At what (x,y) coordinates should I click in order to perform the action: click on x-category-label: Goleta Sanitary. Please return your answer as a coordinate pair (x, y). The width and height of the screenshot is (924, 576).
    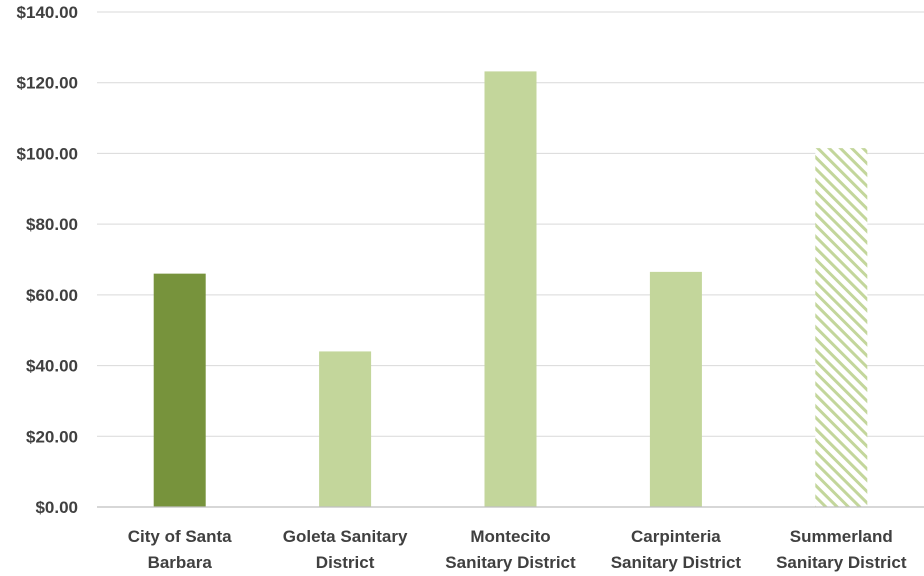
    Looking at the image, I should click on (345, 536).